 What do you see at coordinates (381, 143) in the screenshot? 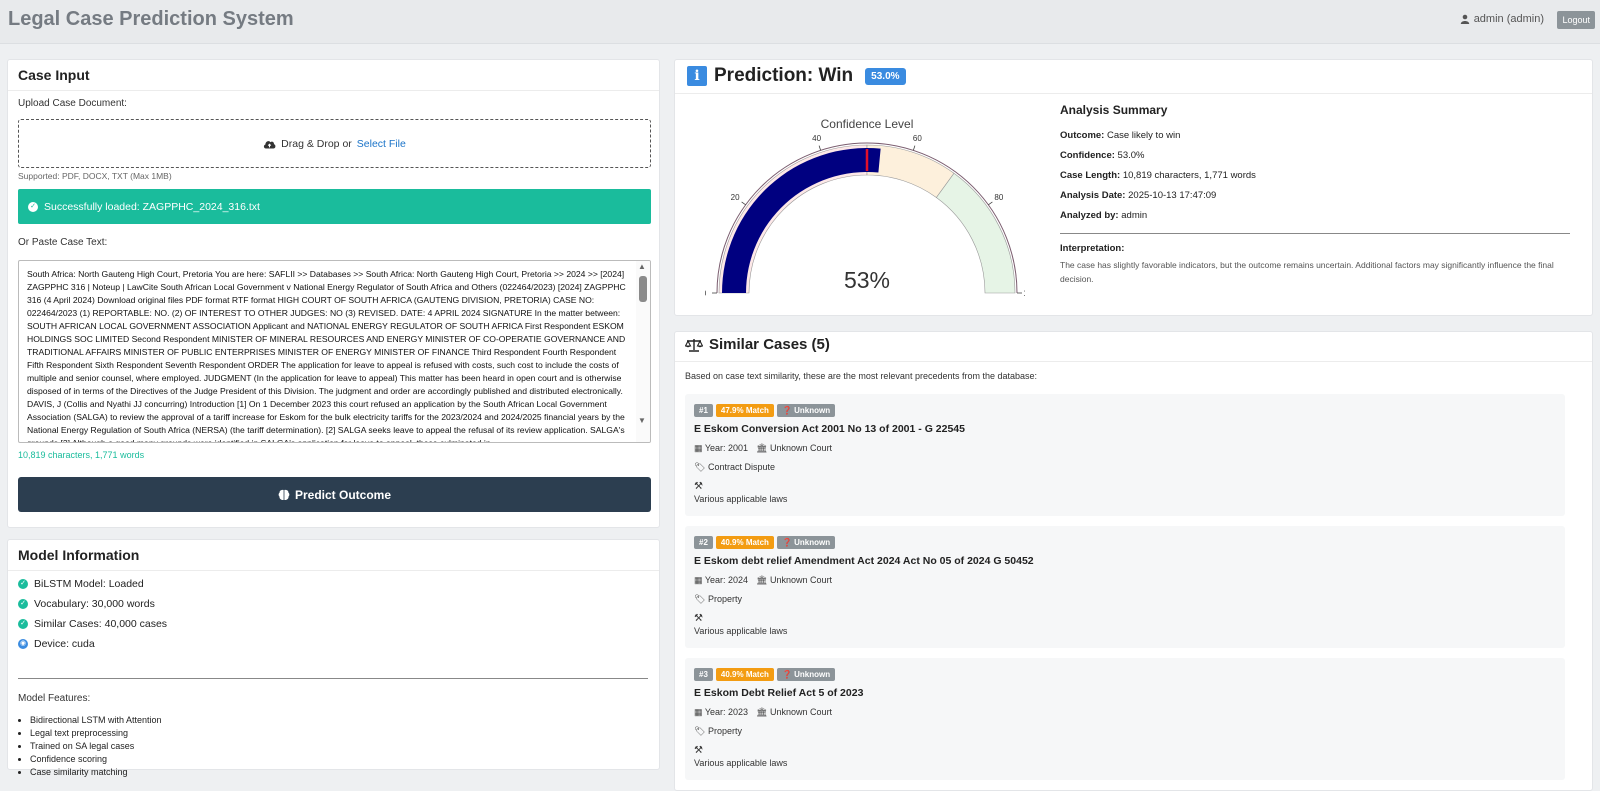
I see `select-file-link: Select File` at bounding box center [381, 143].